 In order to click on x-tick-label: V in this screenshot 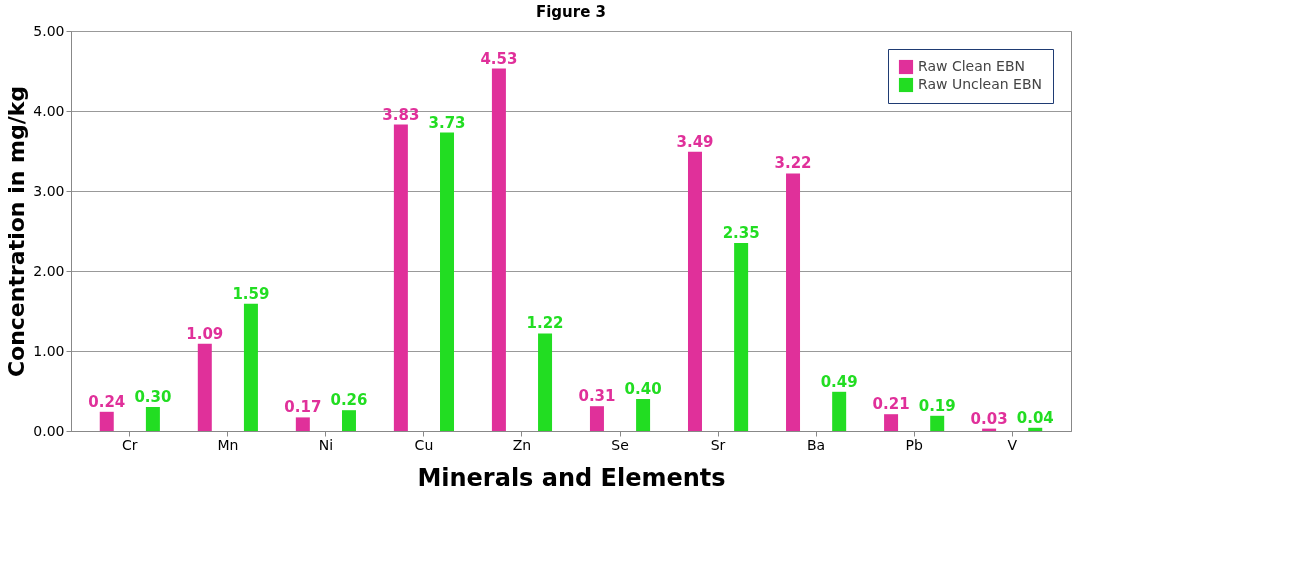, I will do `click(1012, 444)`.